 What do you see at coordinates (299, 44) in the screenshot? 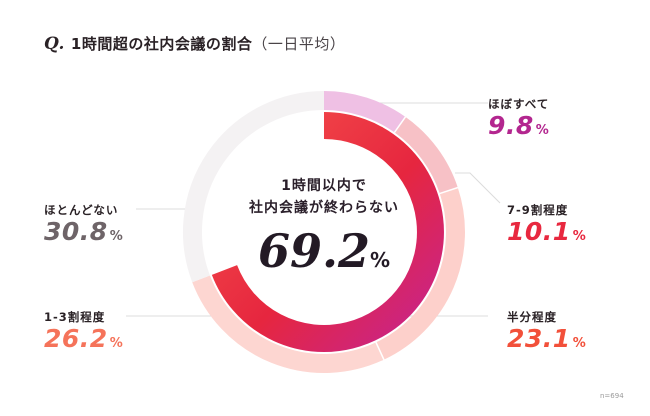
I see `title-sub: （一日平均）` at bounding box center [299, 44].